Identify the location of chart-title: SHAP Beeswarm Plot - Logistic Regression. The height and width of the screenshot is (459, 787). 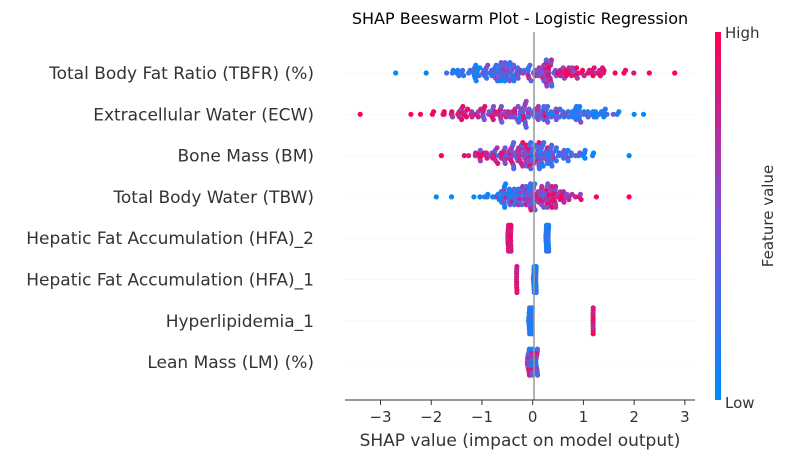
(520, 18).